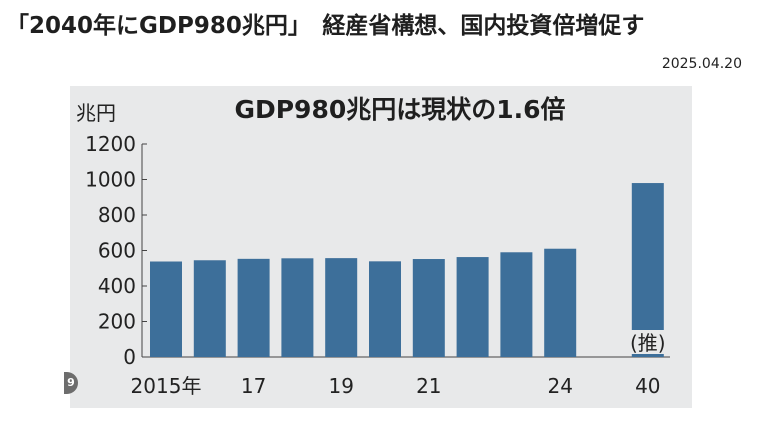  I want to click on bar-2020, so click(385, 309).